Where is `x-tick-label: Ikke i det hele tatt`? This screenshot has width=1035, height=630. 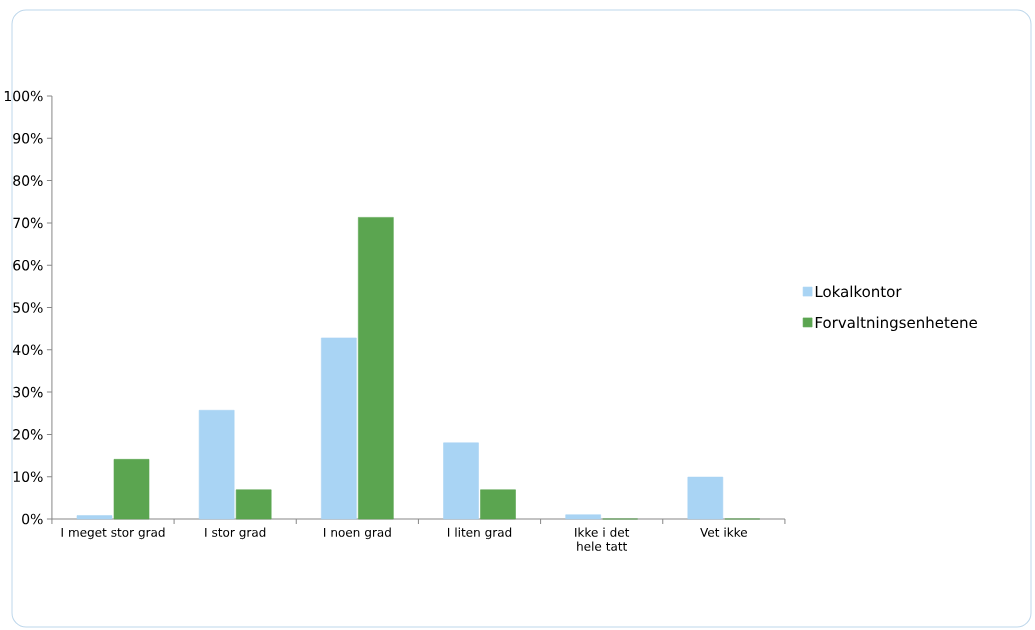
x-tick-label: Ikke i det hele tatt is located at coordinates (602, 539).